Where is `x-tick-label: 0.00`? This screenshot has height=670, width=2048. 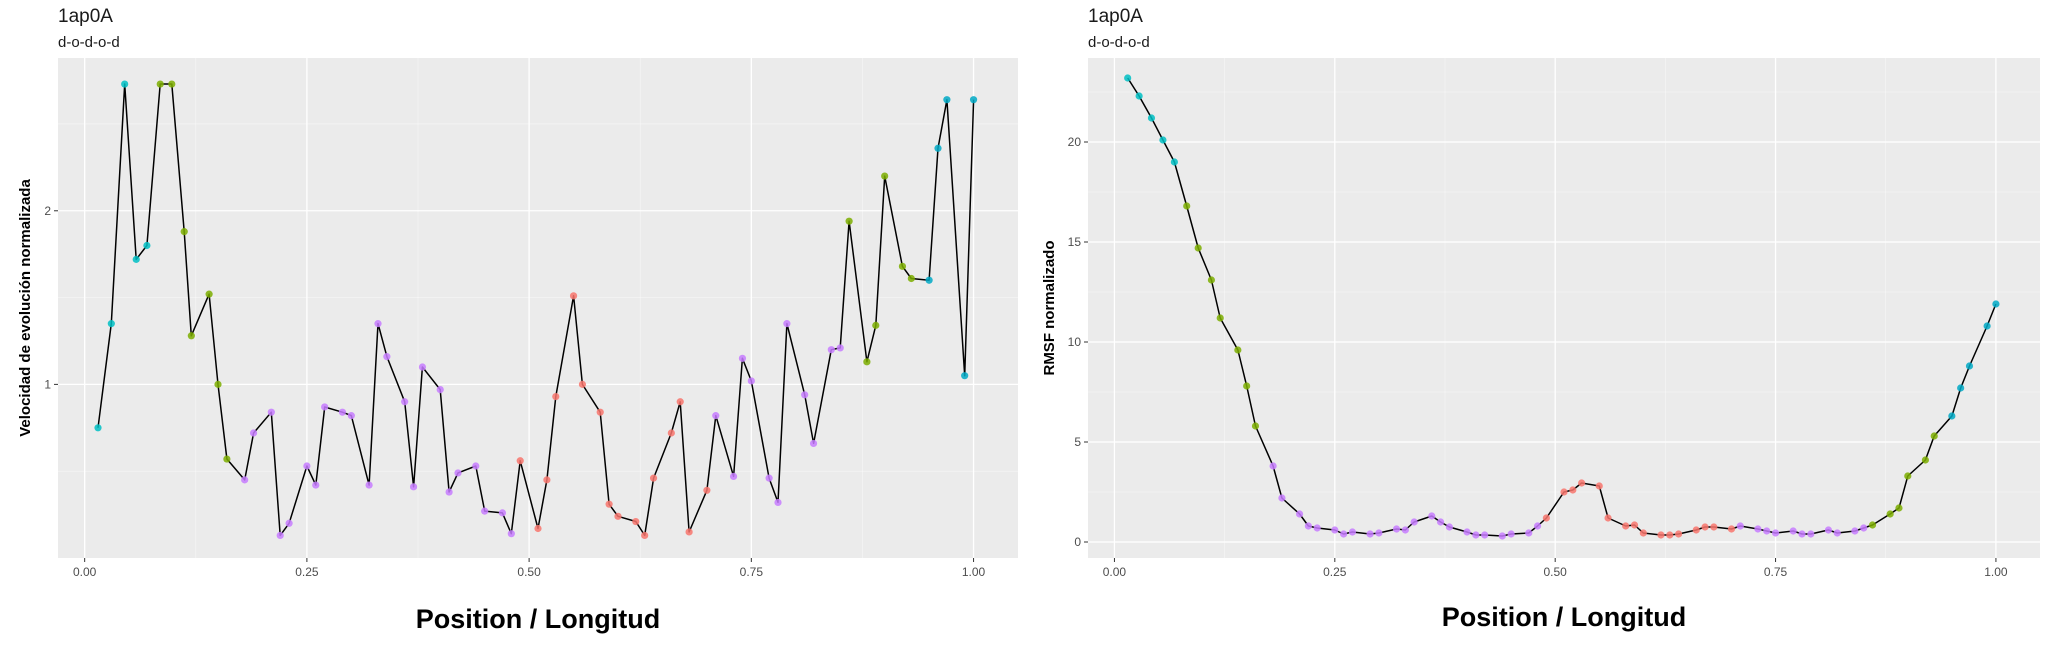
x-tick-label: 0.00 is located at coordinates (1115, 572).